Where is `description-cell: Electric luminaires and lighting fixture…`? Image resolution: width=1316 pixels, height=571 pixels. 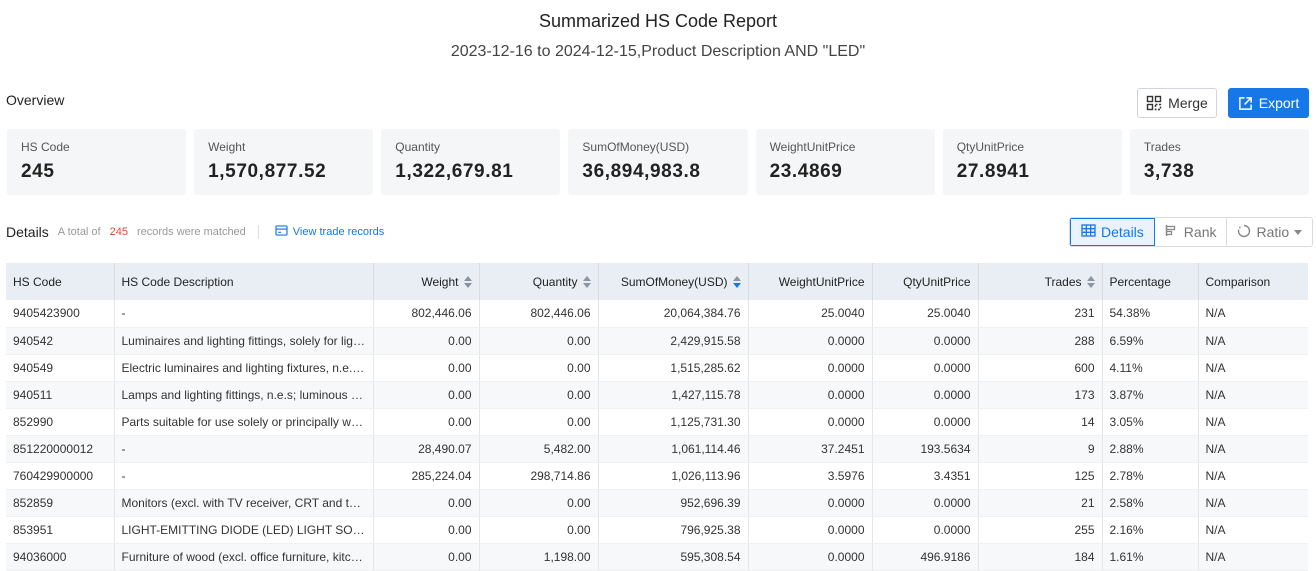
description-cell: Electric luminaires and lighting fixture… is located at coordinates (244, 368).